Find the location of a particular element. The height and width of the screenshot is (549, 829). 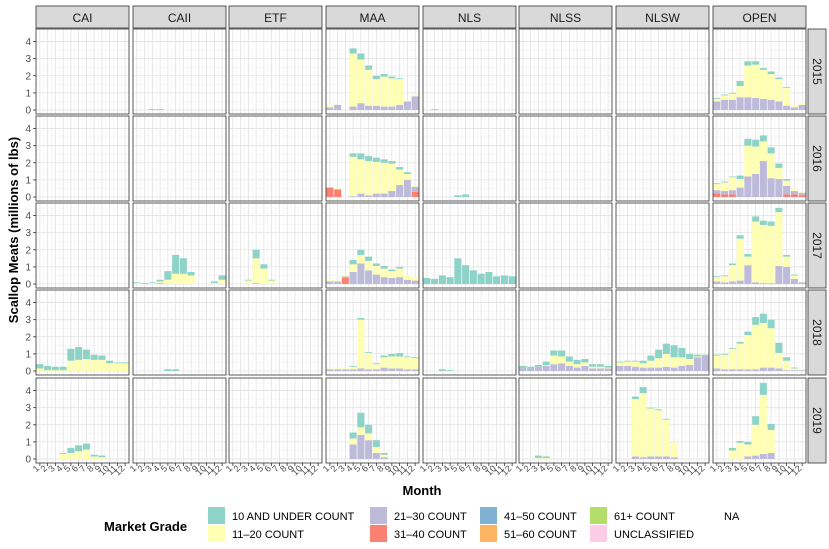

x-tick-label: 9 is located at coordinates (775, 468).